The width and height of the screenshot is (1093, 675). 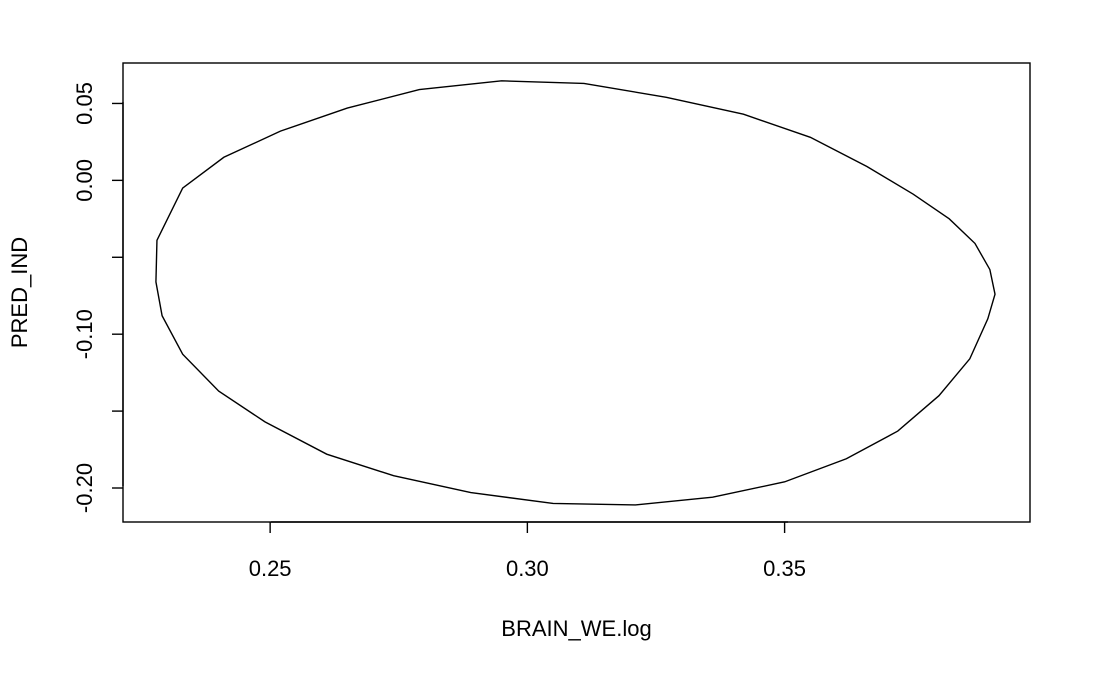 What do you see at coordinates (19, 292) in the screenshot?
I see `y-axis-title: PRED_IND` at bounding box center [19, 292].